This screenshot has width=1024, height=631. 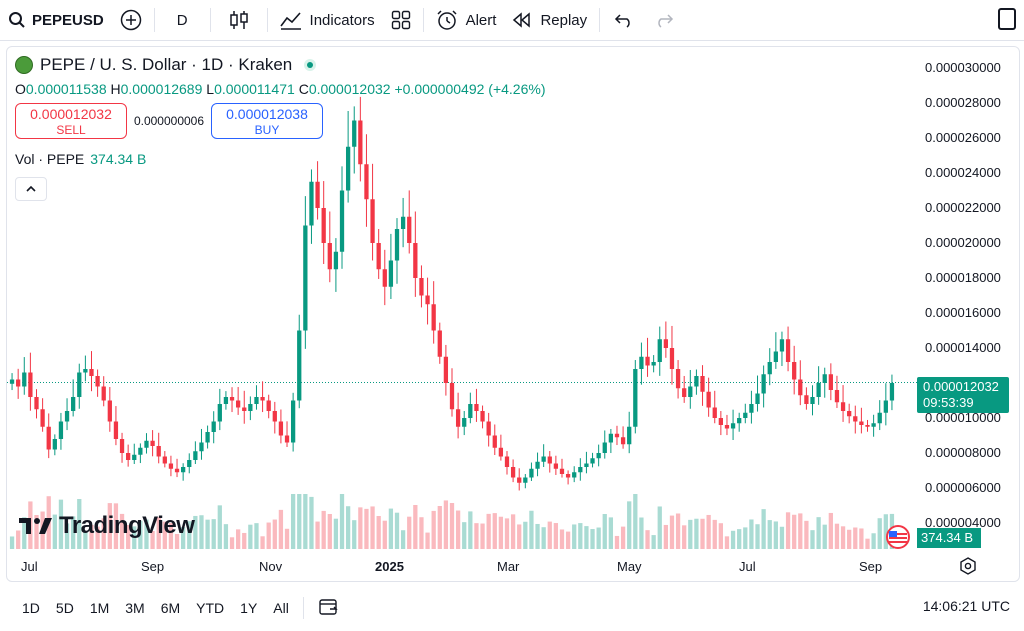 I want to click on symbol-search: PEPEUSD, so click(x=56, y=20).